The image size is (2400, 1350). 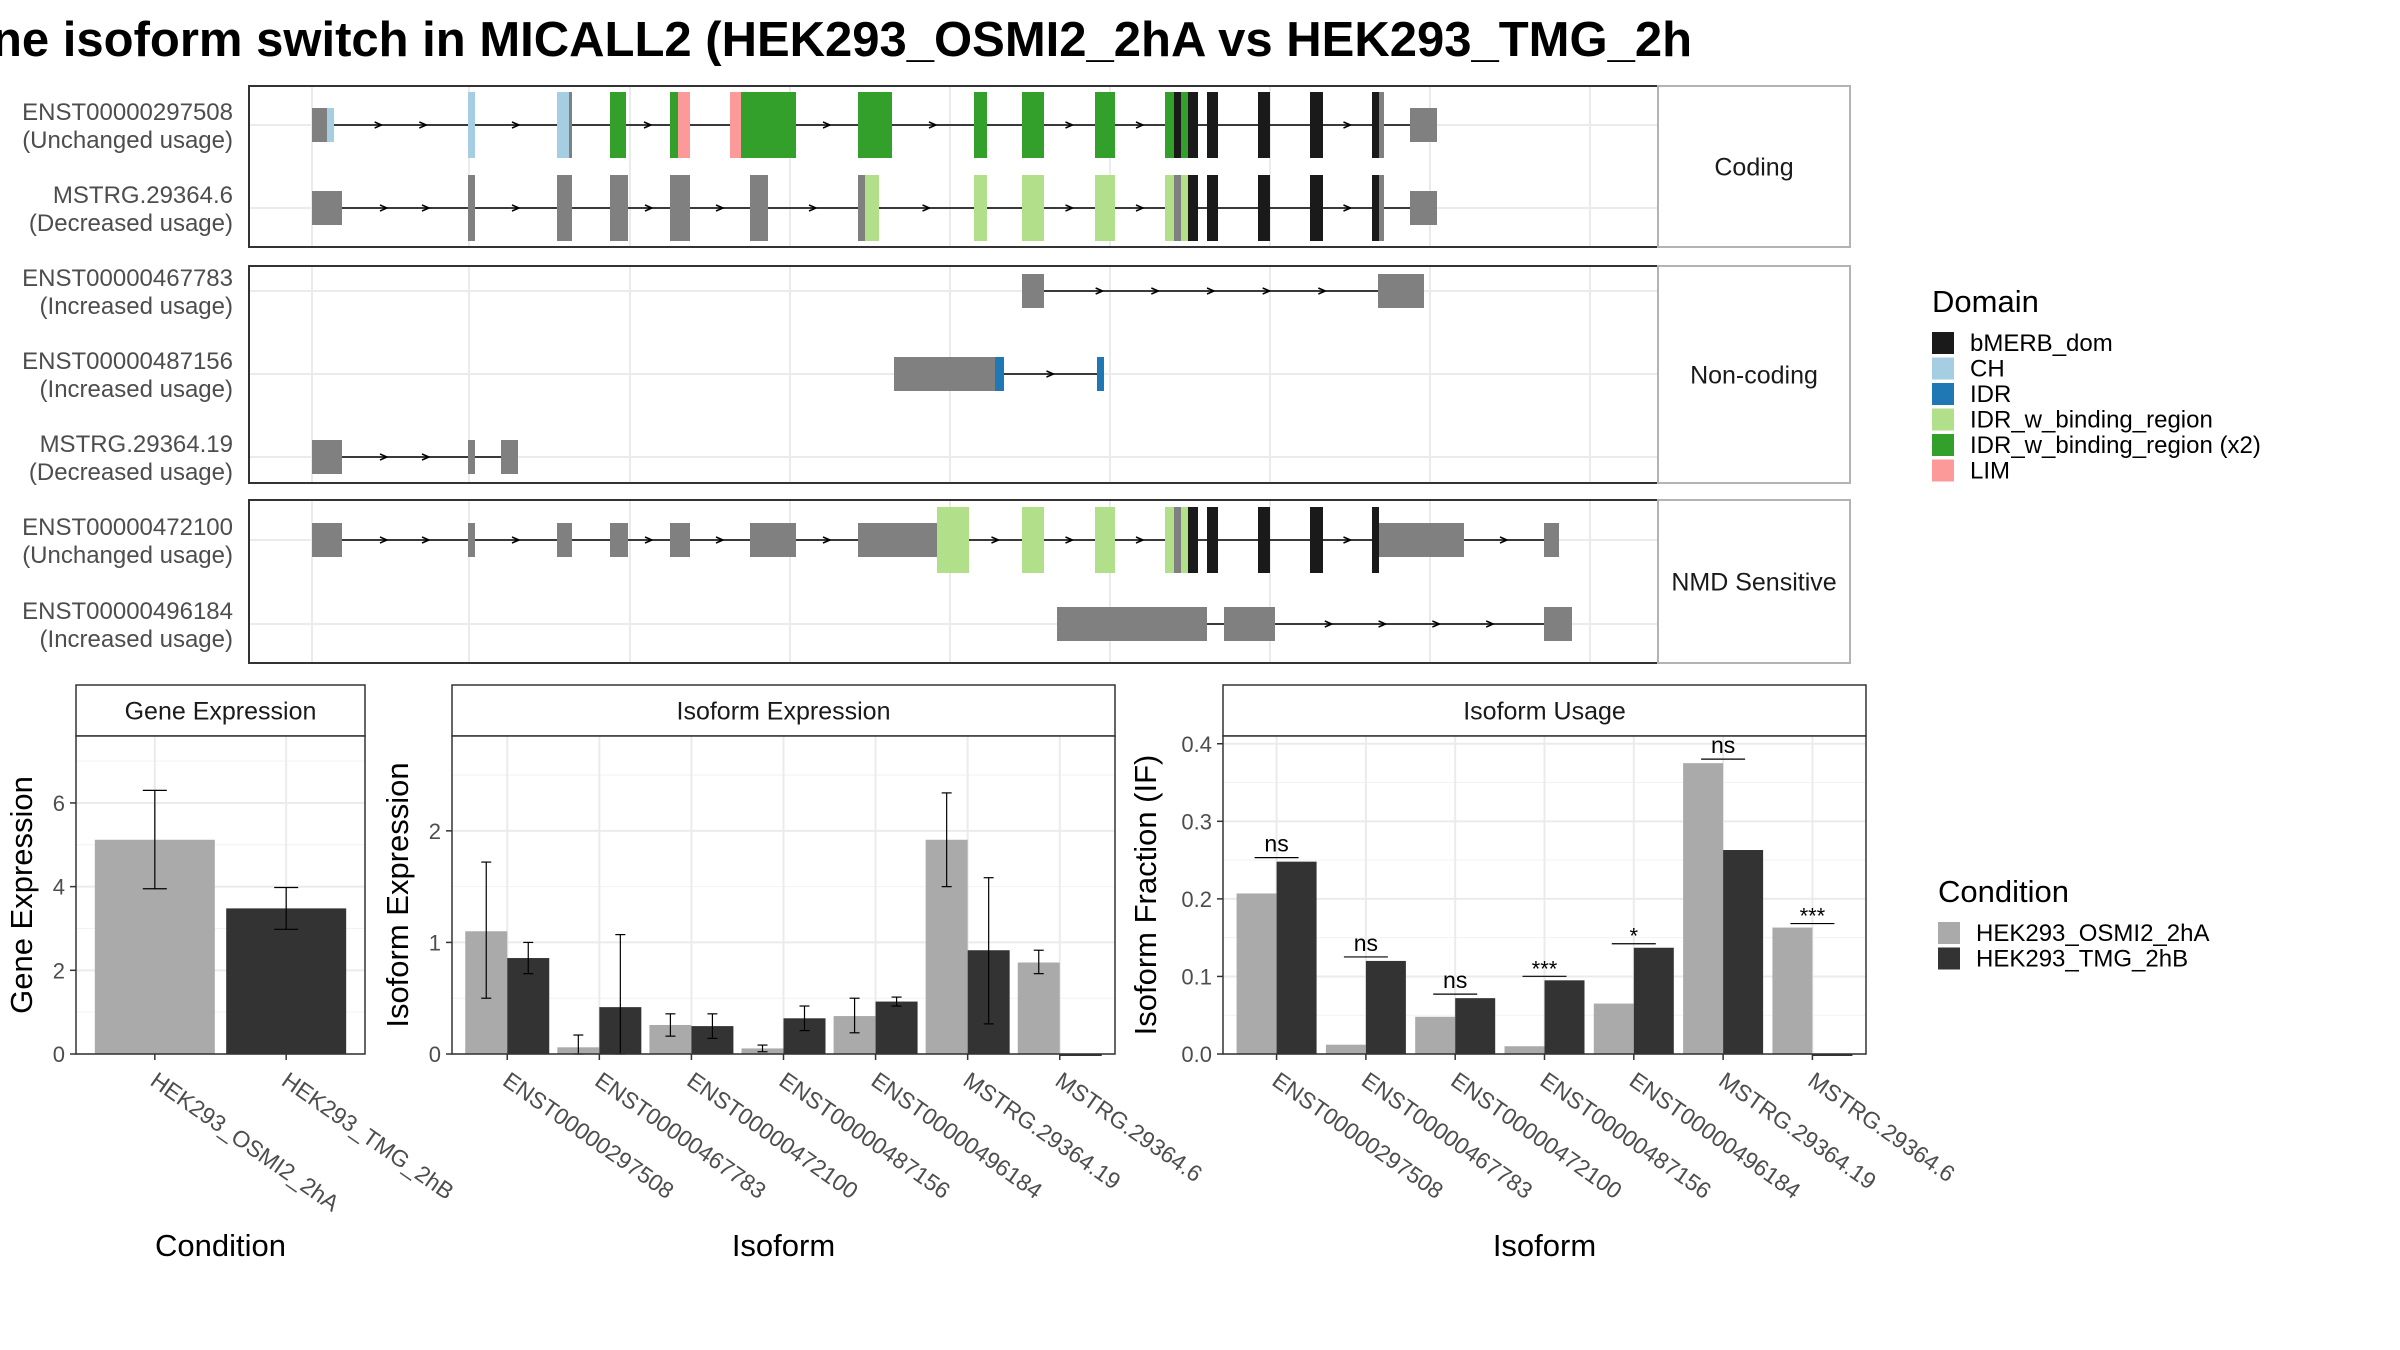 I want to click on y-tick-label: 6, so click(x=59, y=803).